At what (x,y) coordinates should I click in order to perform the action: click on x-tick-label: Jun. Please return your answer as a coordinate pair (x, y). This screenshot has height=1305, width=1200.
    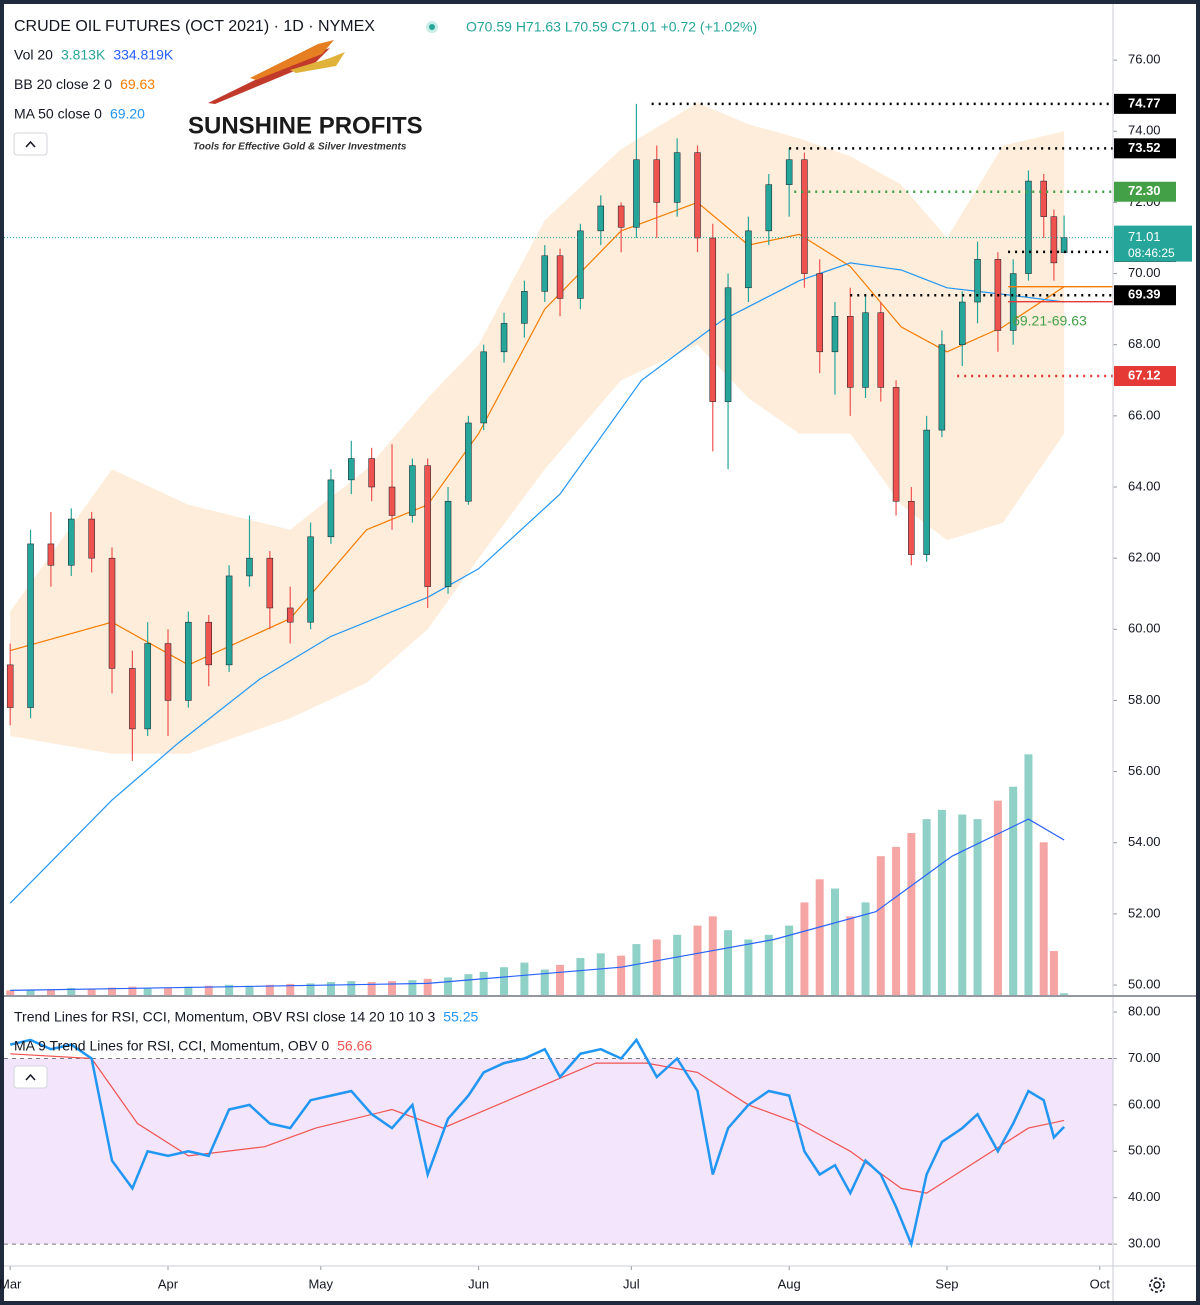
    Looking at the image, I should click on (478, 1283).